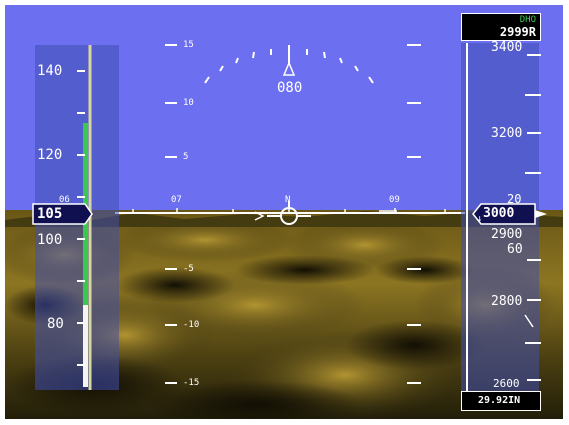 The image size is (569, 425). What do you see at coordinates (507, 234) in the screenshot?
I see `altitude-label-2900: 2900` at bounding box center [507, 234].